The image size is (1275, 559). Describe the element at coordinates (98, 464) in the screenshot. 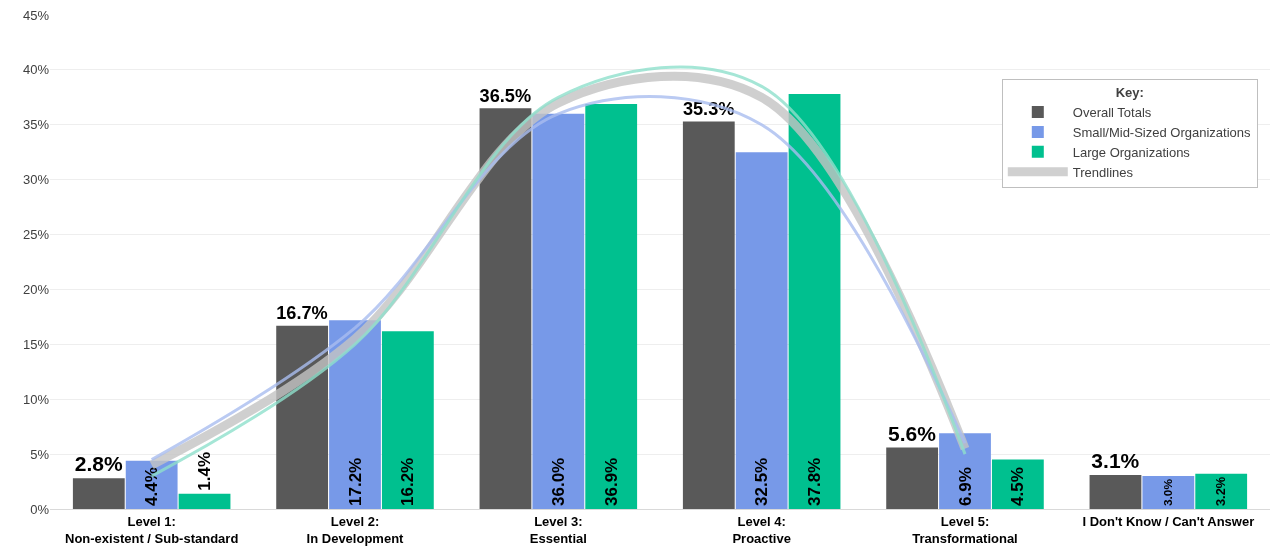

I see `data-label: 2.8%` at that location.